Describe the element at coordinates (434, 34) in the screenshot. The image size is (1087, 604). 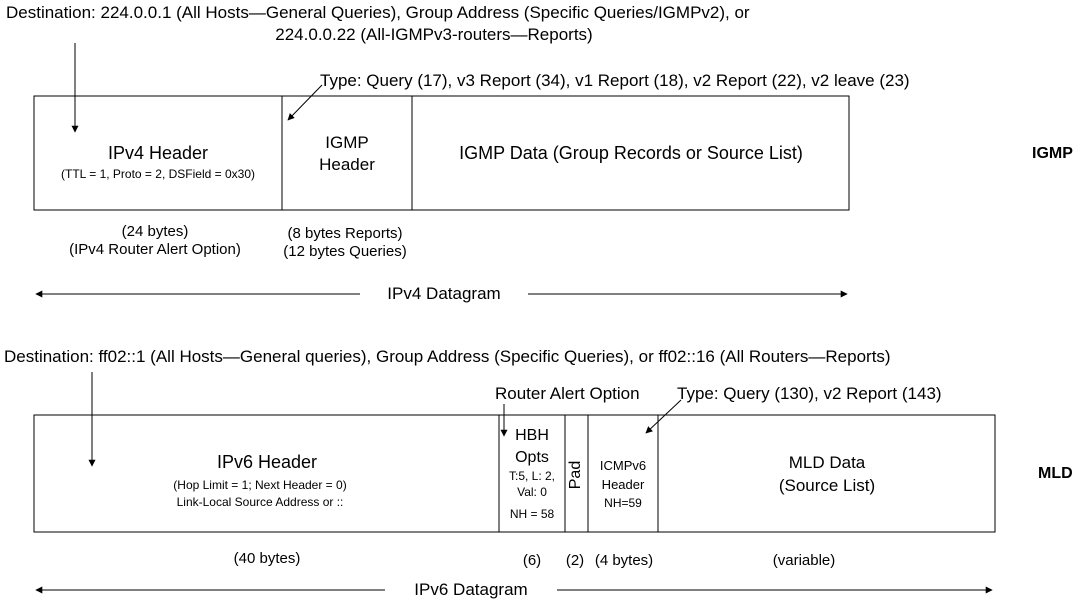
I see `igmp-destination-line2: 224.0.0.22 (All-IGMPv3-routers—Reports)` at that location.